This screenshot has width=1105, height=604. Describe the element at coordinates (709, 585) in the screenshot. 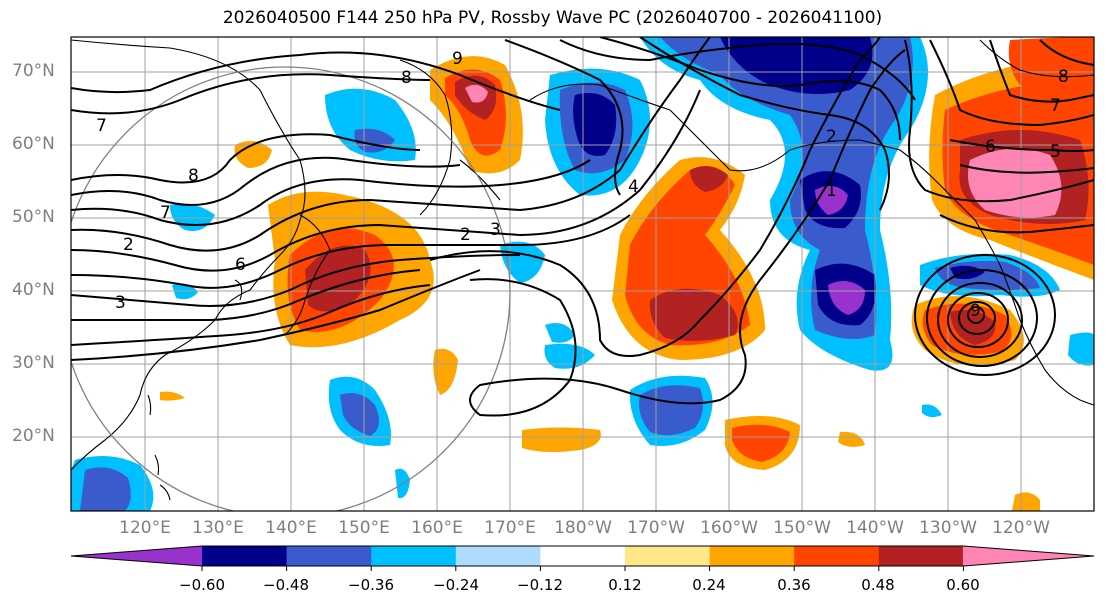

I see `colorbar-tick-label: 0.24` at that location.